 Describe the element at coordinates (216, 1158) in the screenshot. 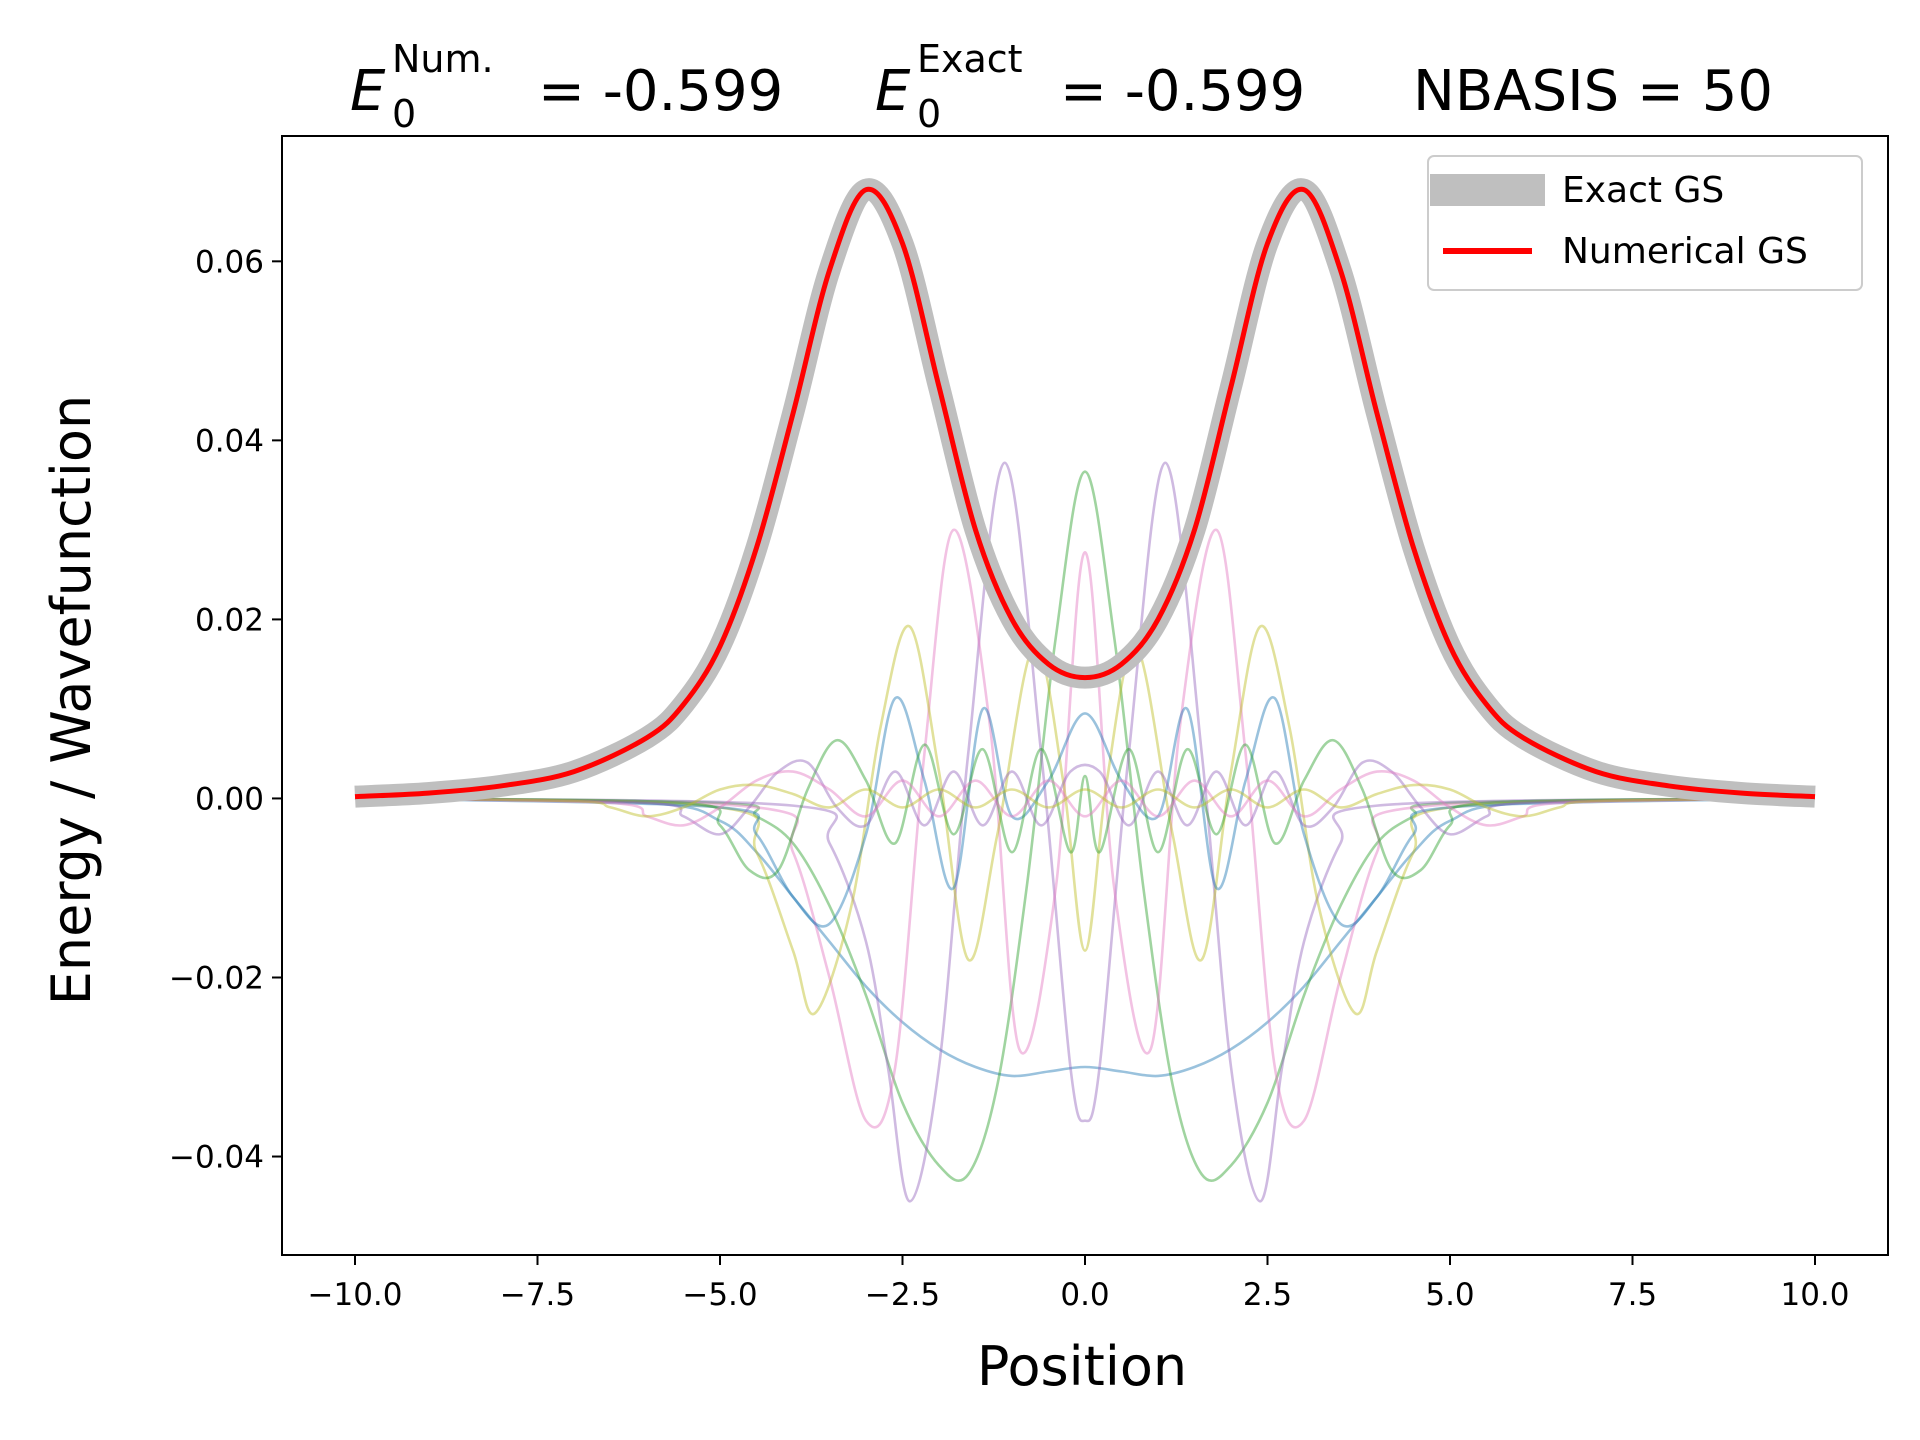

I see `y-tick-label: −0.04` at that location.